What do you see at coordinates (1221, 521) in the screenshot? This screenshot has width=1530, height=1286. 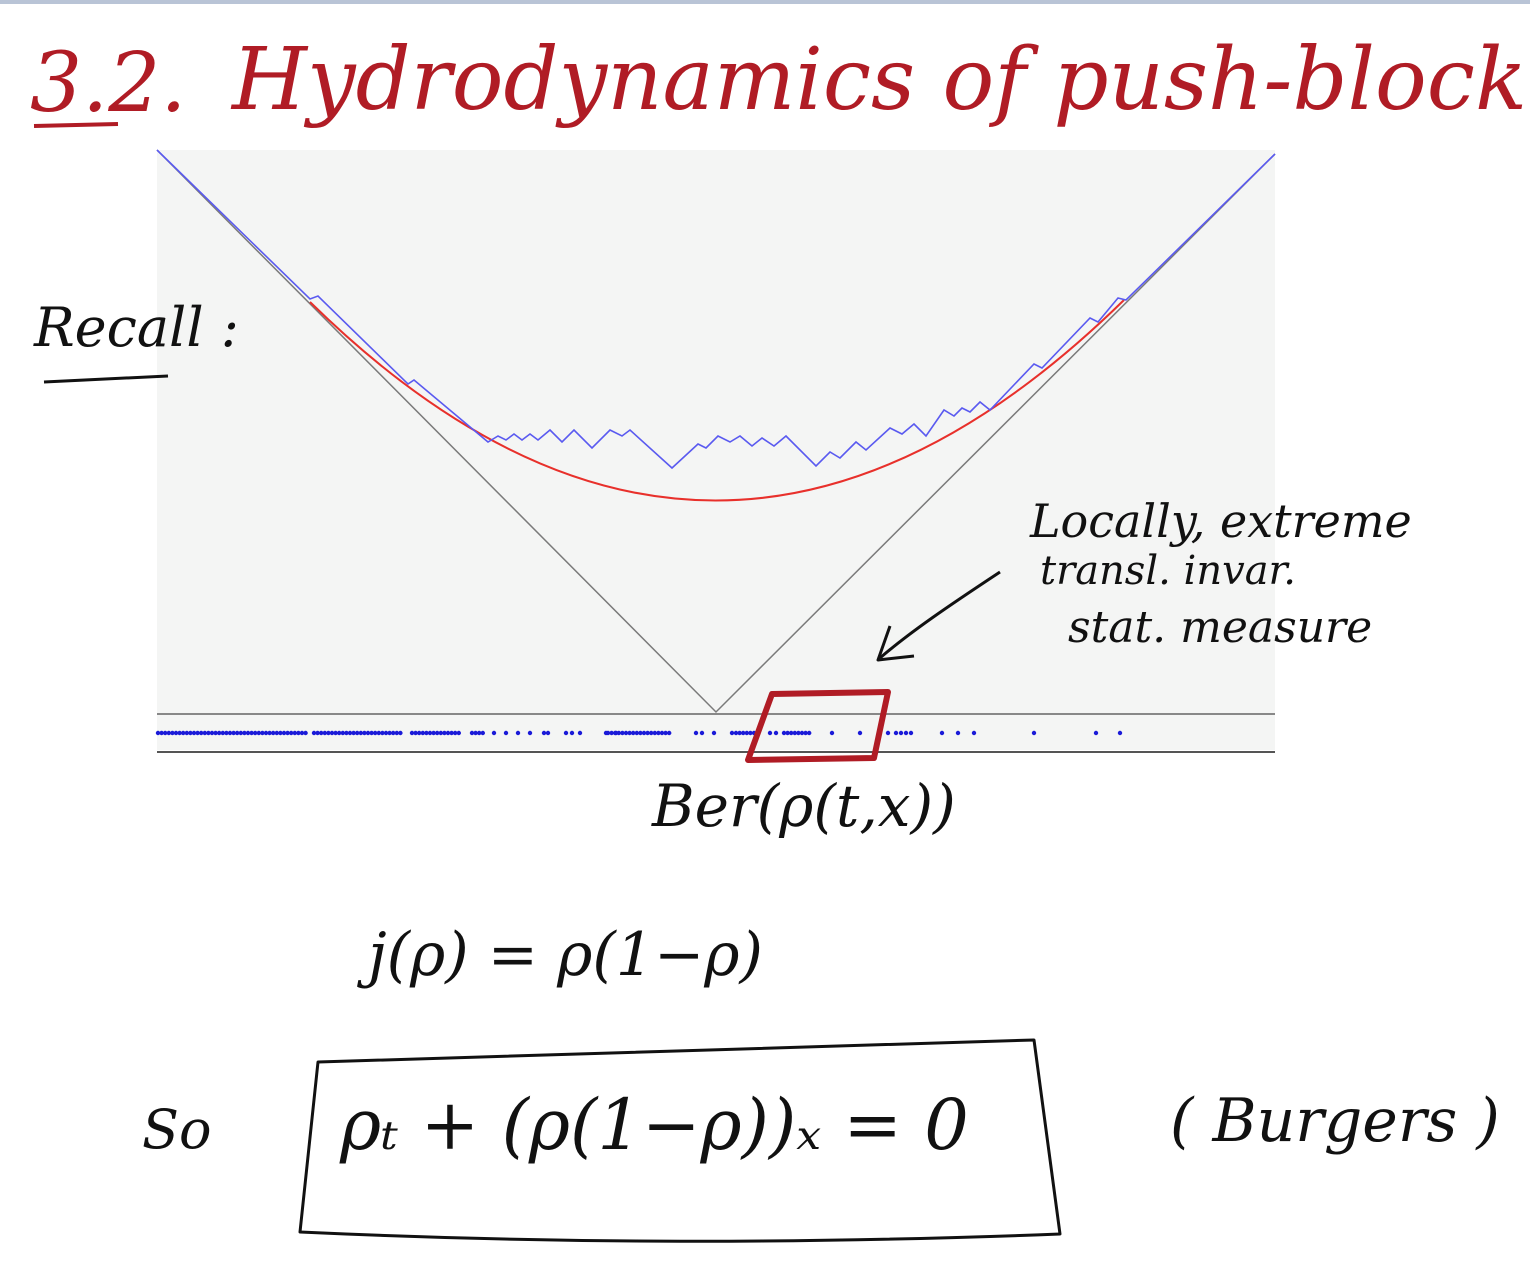 I see `annotation-line-1: Locally, extreme` at bounding box center [1221, 521].